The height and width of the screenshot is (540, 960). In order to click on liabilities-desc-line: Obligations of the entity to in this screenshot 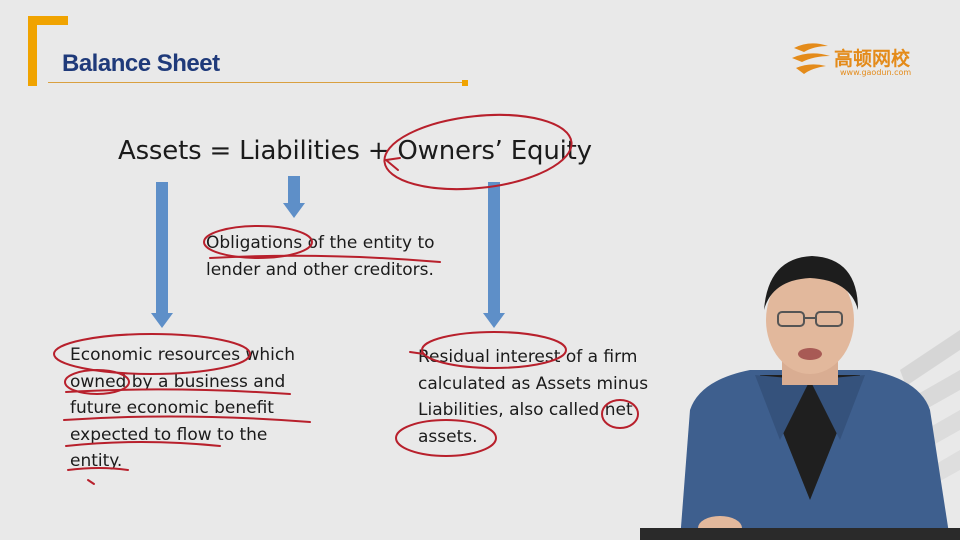, I will do `click(320, 243)`.